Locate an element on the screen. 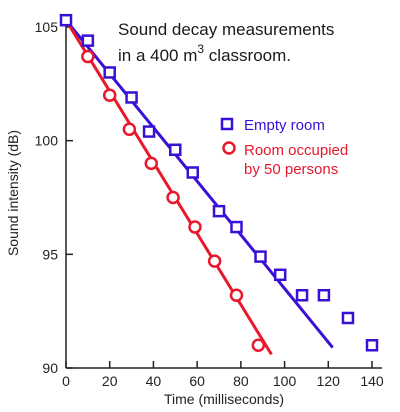  x-tick-label: 40 is located at coordinates (154, 381).